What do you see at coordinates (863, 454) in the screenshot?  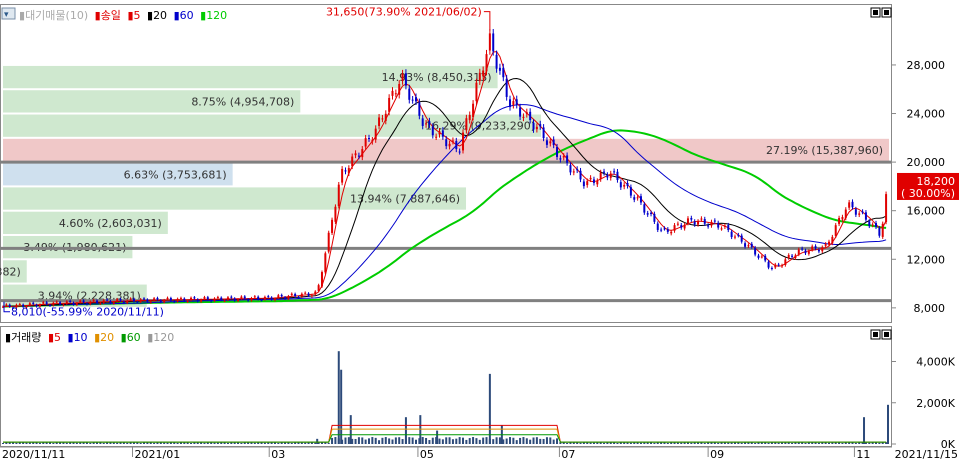 I see `x-axis-month-label: 11` at bounding box center [863, 454].